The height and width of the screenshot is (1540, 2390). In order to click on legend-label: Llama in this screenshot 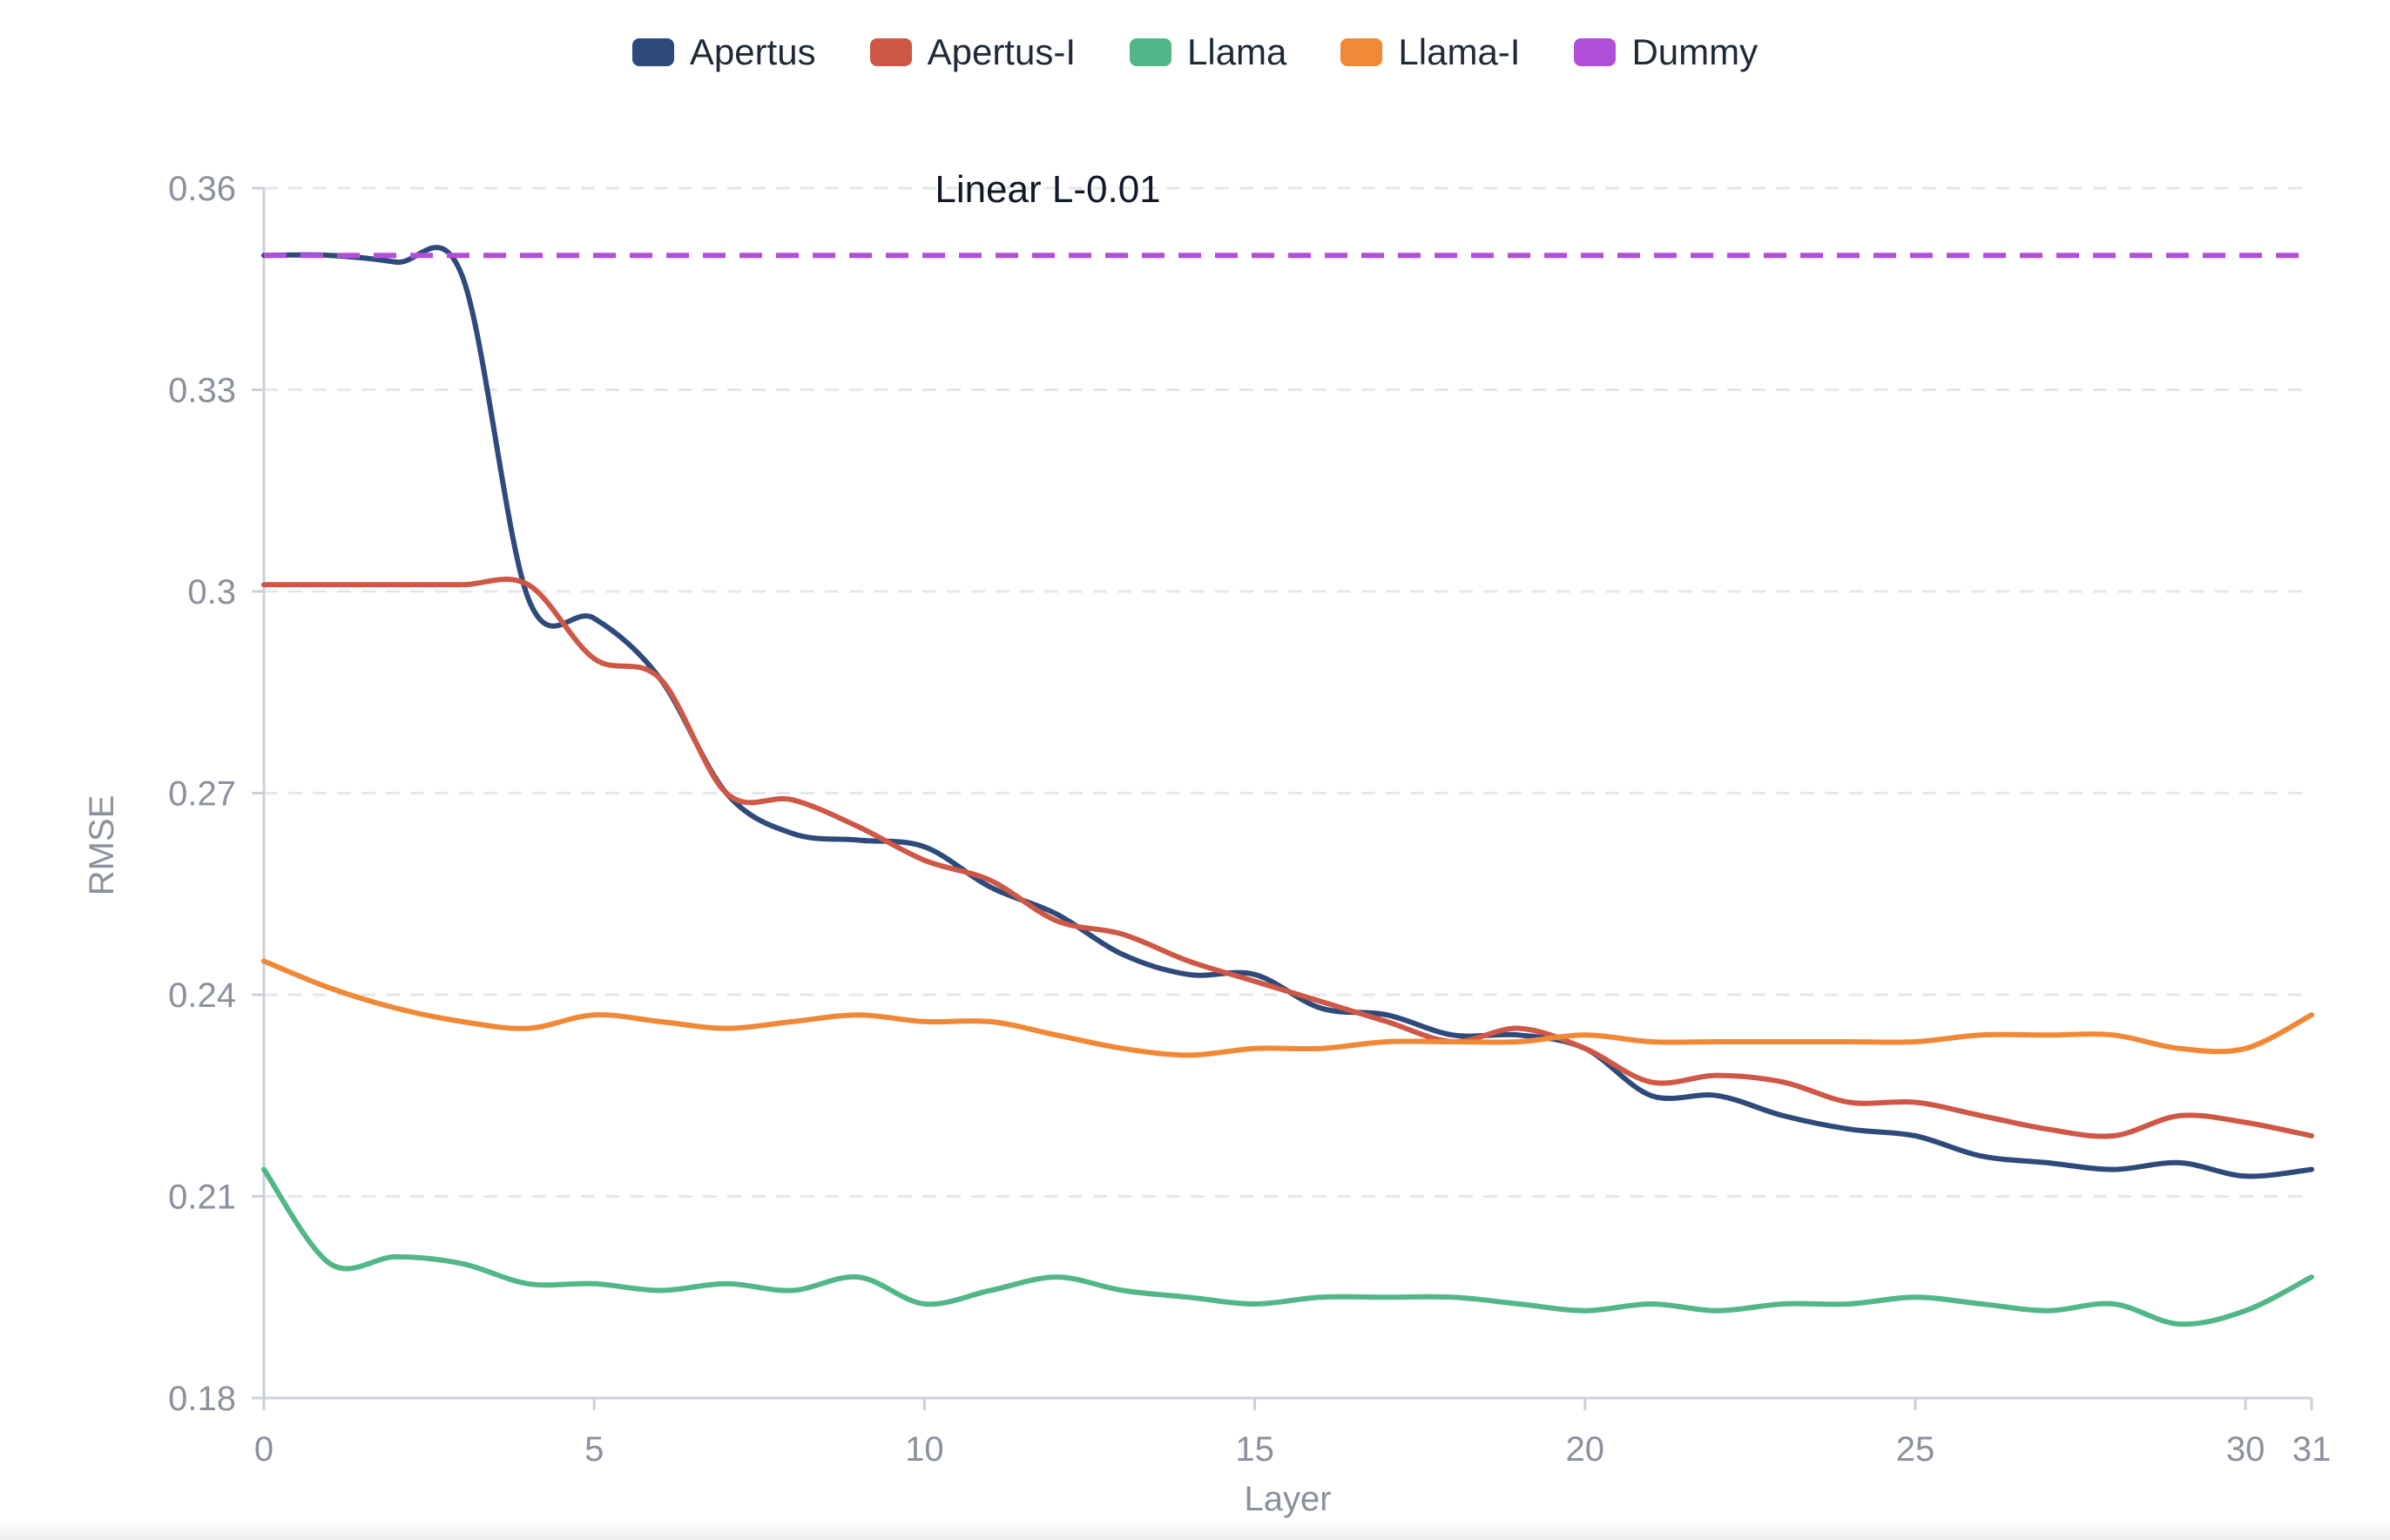, I will do `click(1237, 51)`.